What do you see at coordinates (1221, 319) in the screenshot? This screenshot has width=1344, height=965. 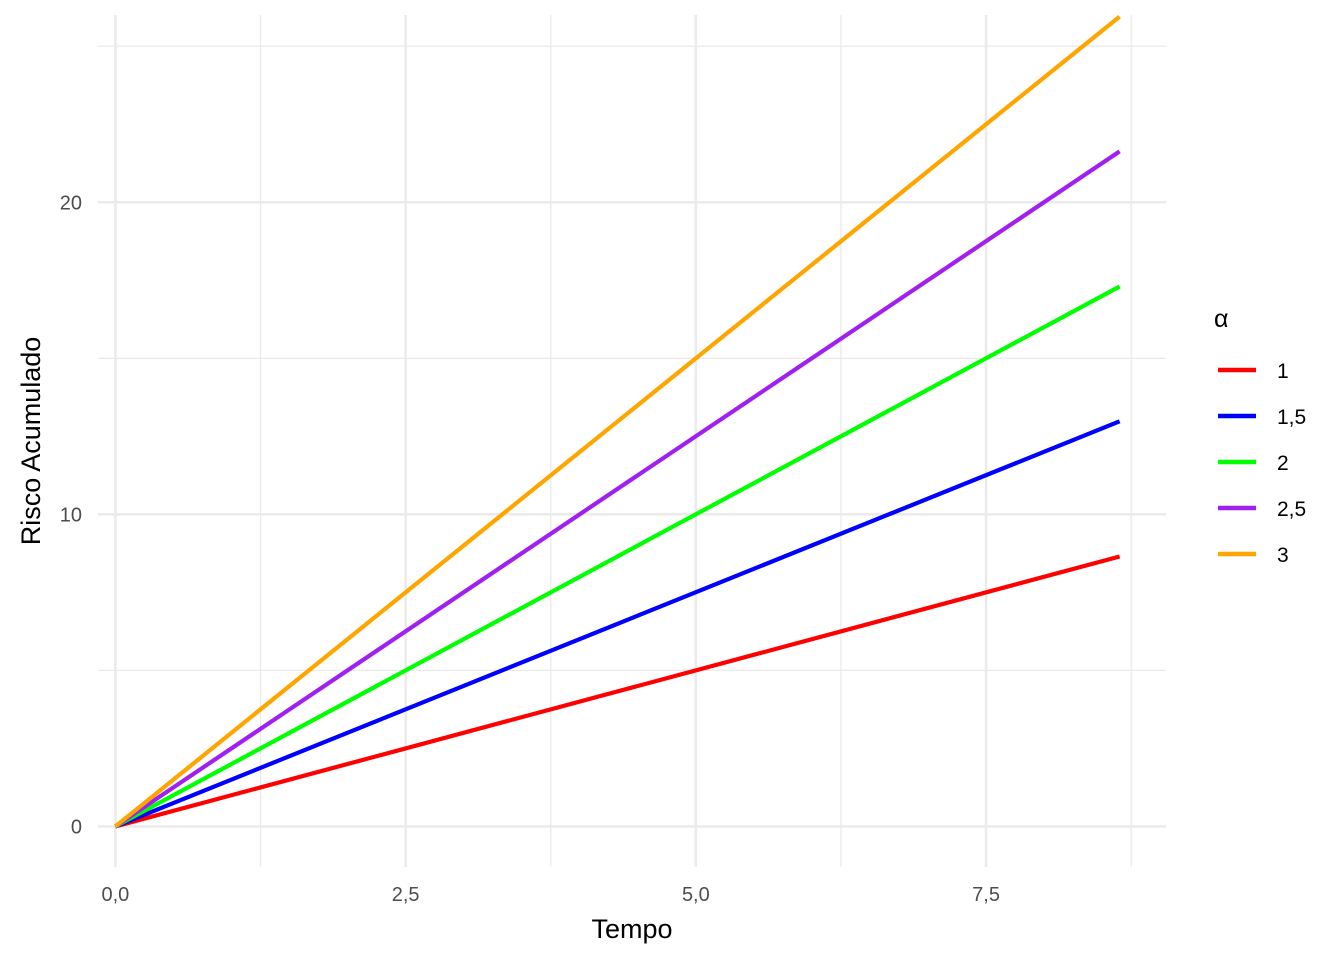 I see `legend-title: α` at bounding box center [1221, 319].